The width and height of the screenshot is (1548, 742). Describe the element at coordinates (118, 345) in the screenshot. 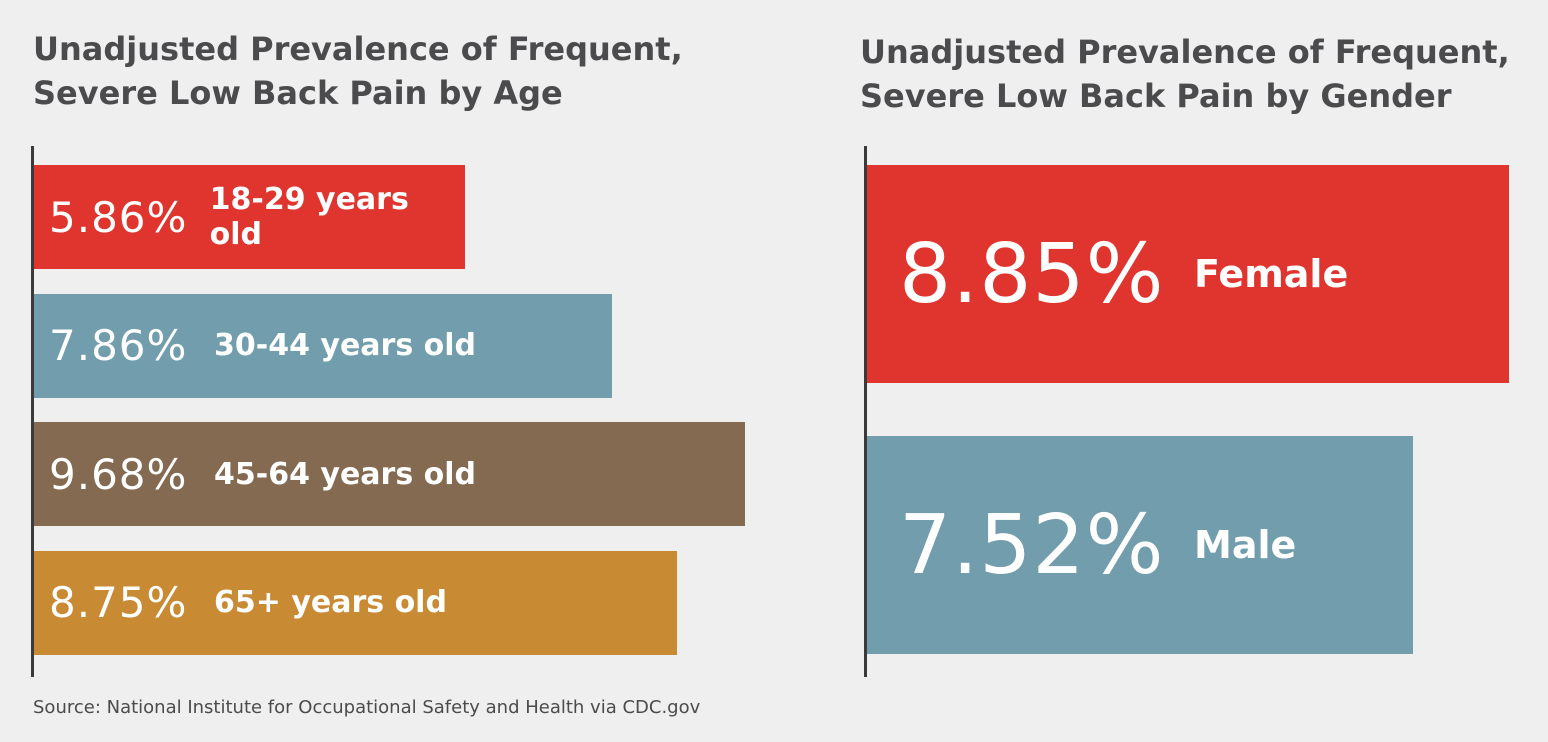

I see `age-value-label: 7.86%` at that location.